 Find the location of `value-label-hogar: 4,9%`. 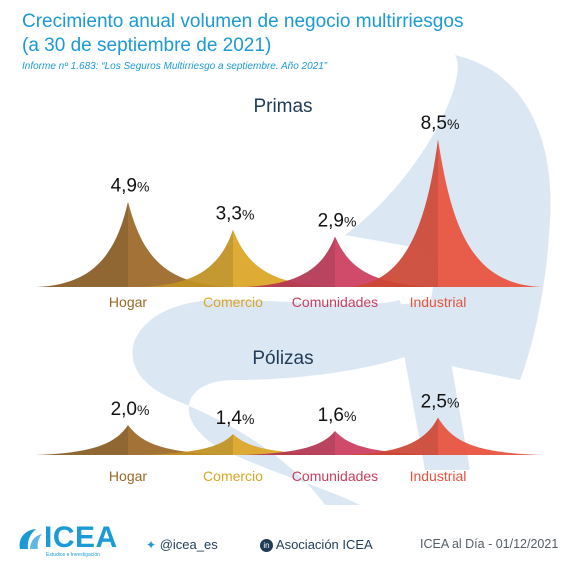

value-label-hogar: 4,9% is located at coordinates (130, 186).